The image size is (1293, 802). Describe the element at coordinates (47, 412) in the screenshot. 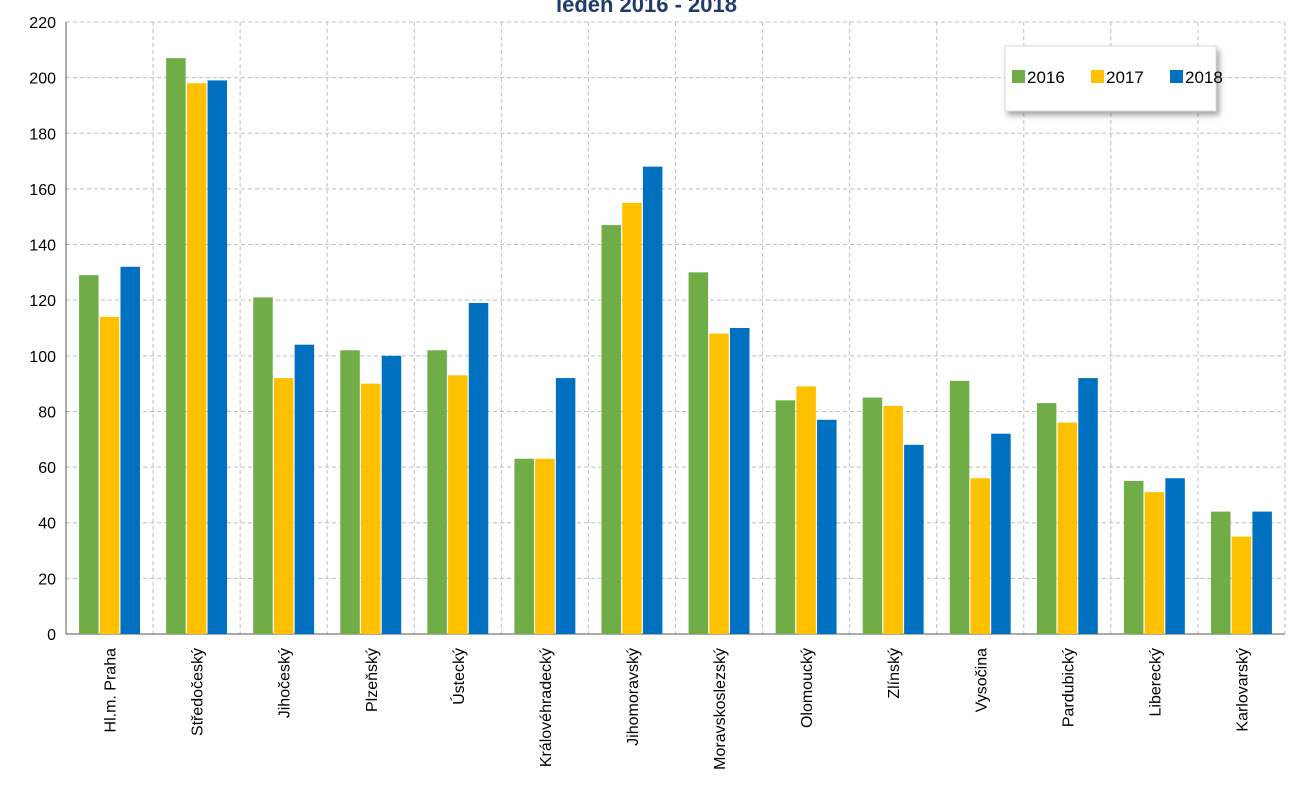

I see `y-tick-label: 80` at that location.